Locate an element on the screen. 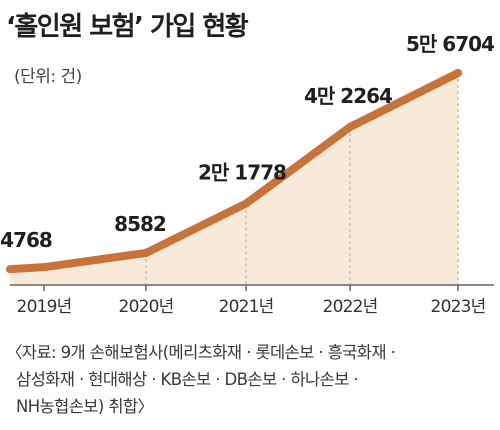 The height and width of the screenshot is (430, 500). x-tick-label-3: 2022년 is located at coordinates (350, 307).